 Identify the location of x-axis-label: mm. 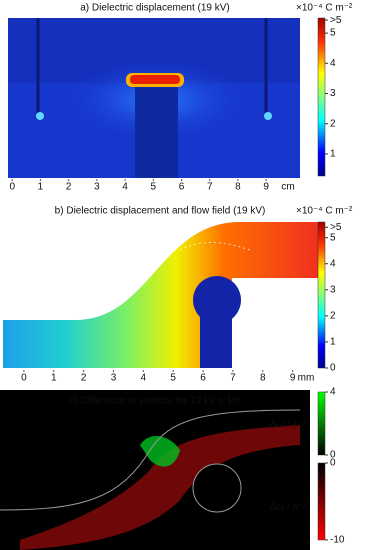
(306, 378).